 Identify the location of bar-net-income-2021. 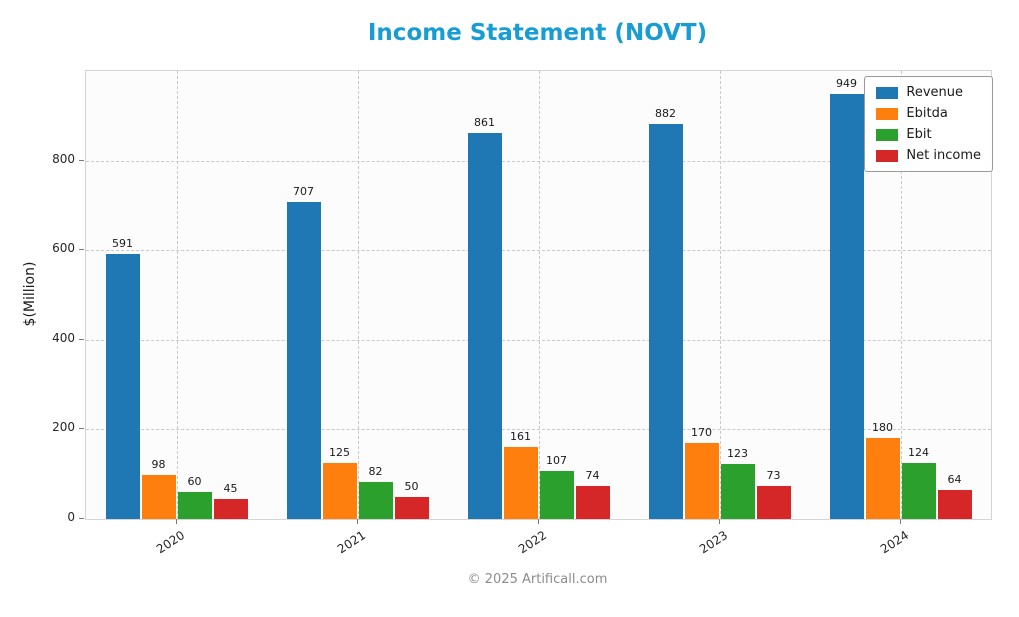
(411, 507).